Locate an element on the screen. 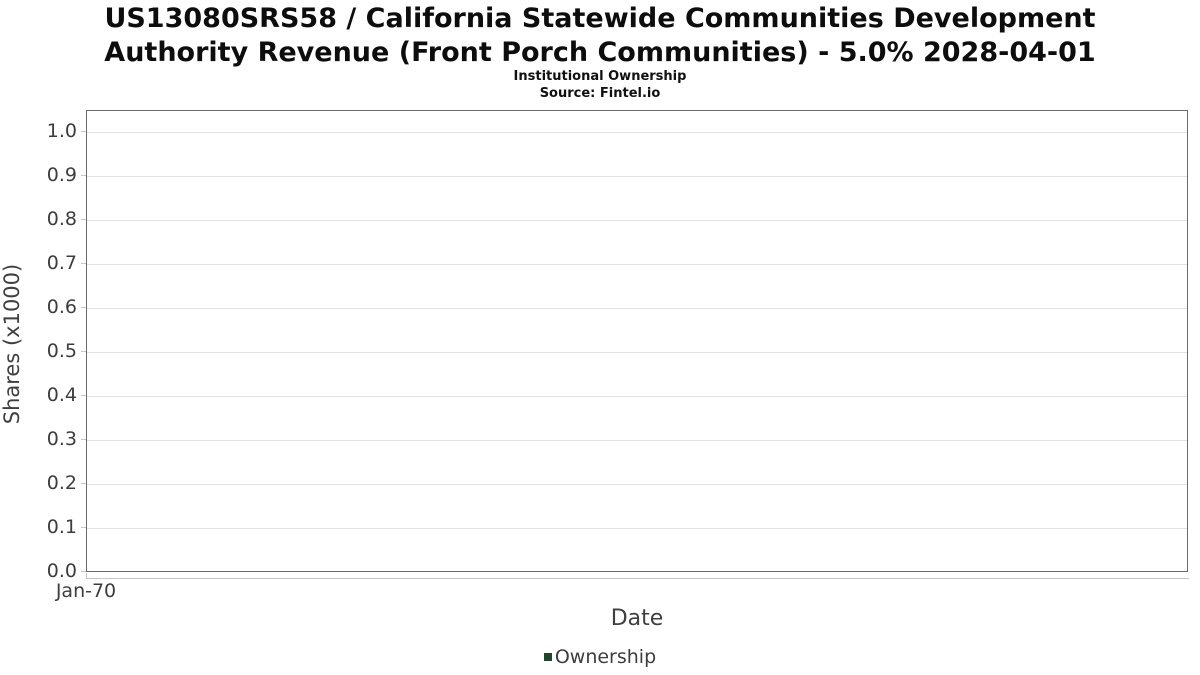 This screenshot has height=675, width=1200. y-tick-label: 0.4 is located at coordinates (61, 395).